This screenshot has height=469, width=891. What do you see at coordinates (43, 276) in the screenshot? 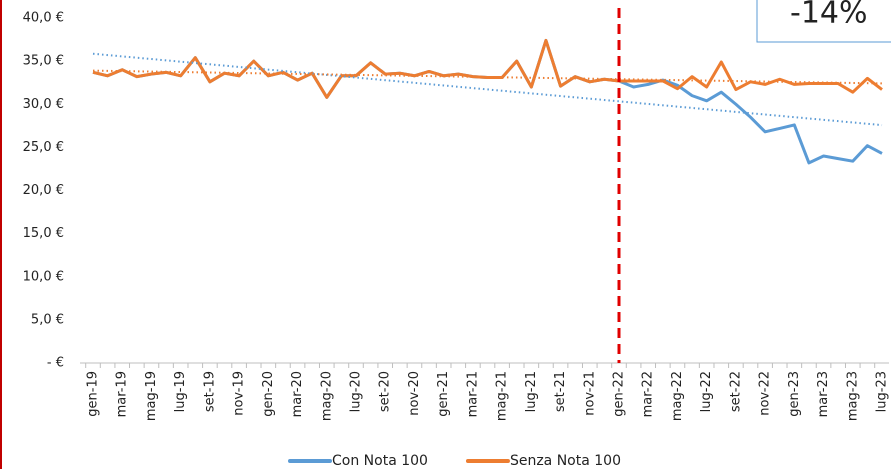
I see `y-tick-label: 10,0 €` at bounding box center [43, 276].